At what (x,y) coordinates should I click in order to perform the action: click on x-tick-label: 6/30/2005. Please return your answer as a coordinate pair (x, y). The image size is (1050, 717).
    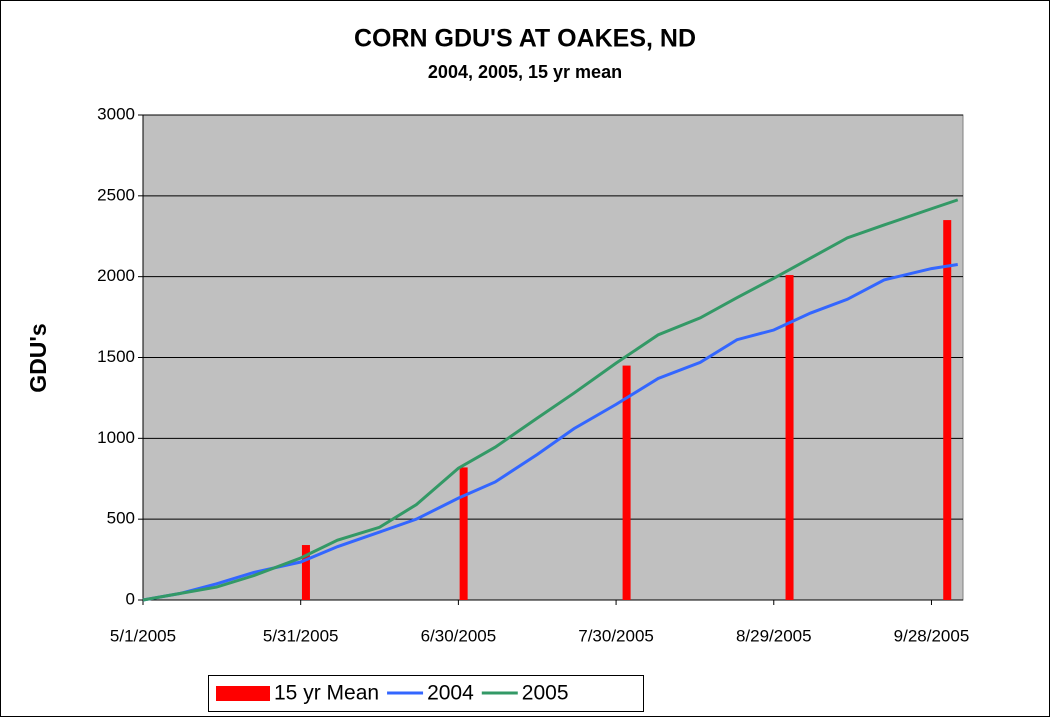
    Looking at the image, I should click on (459, 635).